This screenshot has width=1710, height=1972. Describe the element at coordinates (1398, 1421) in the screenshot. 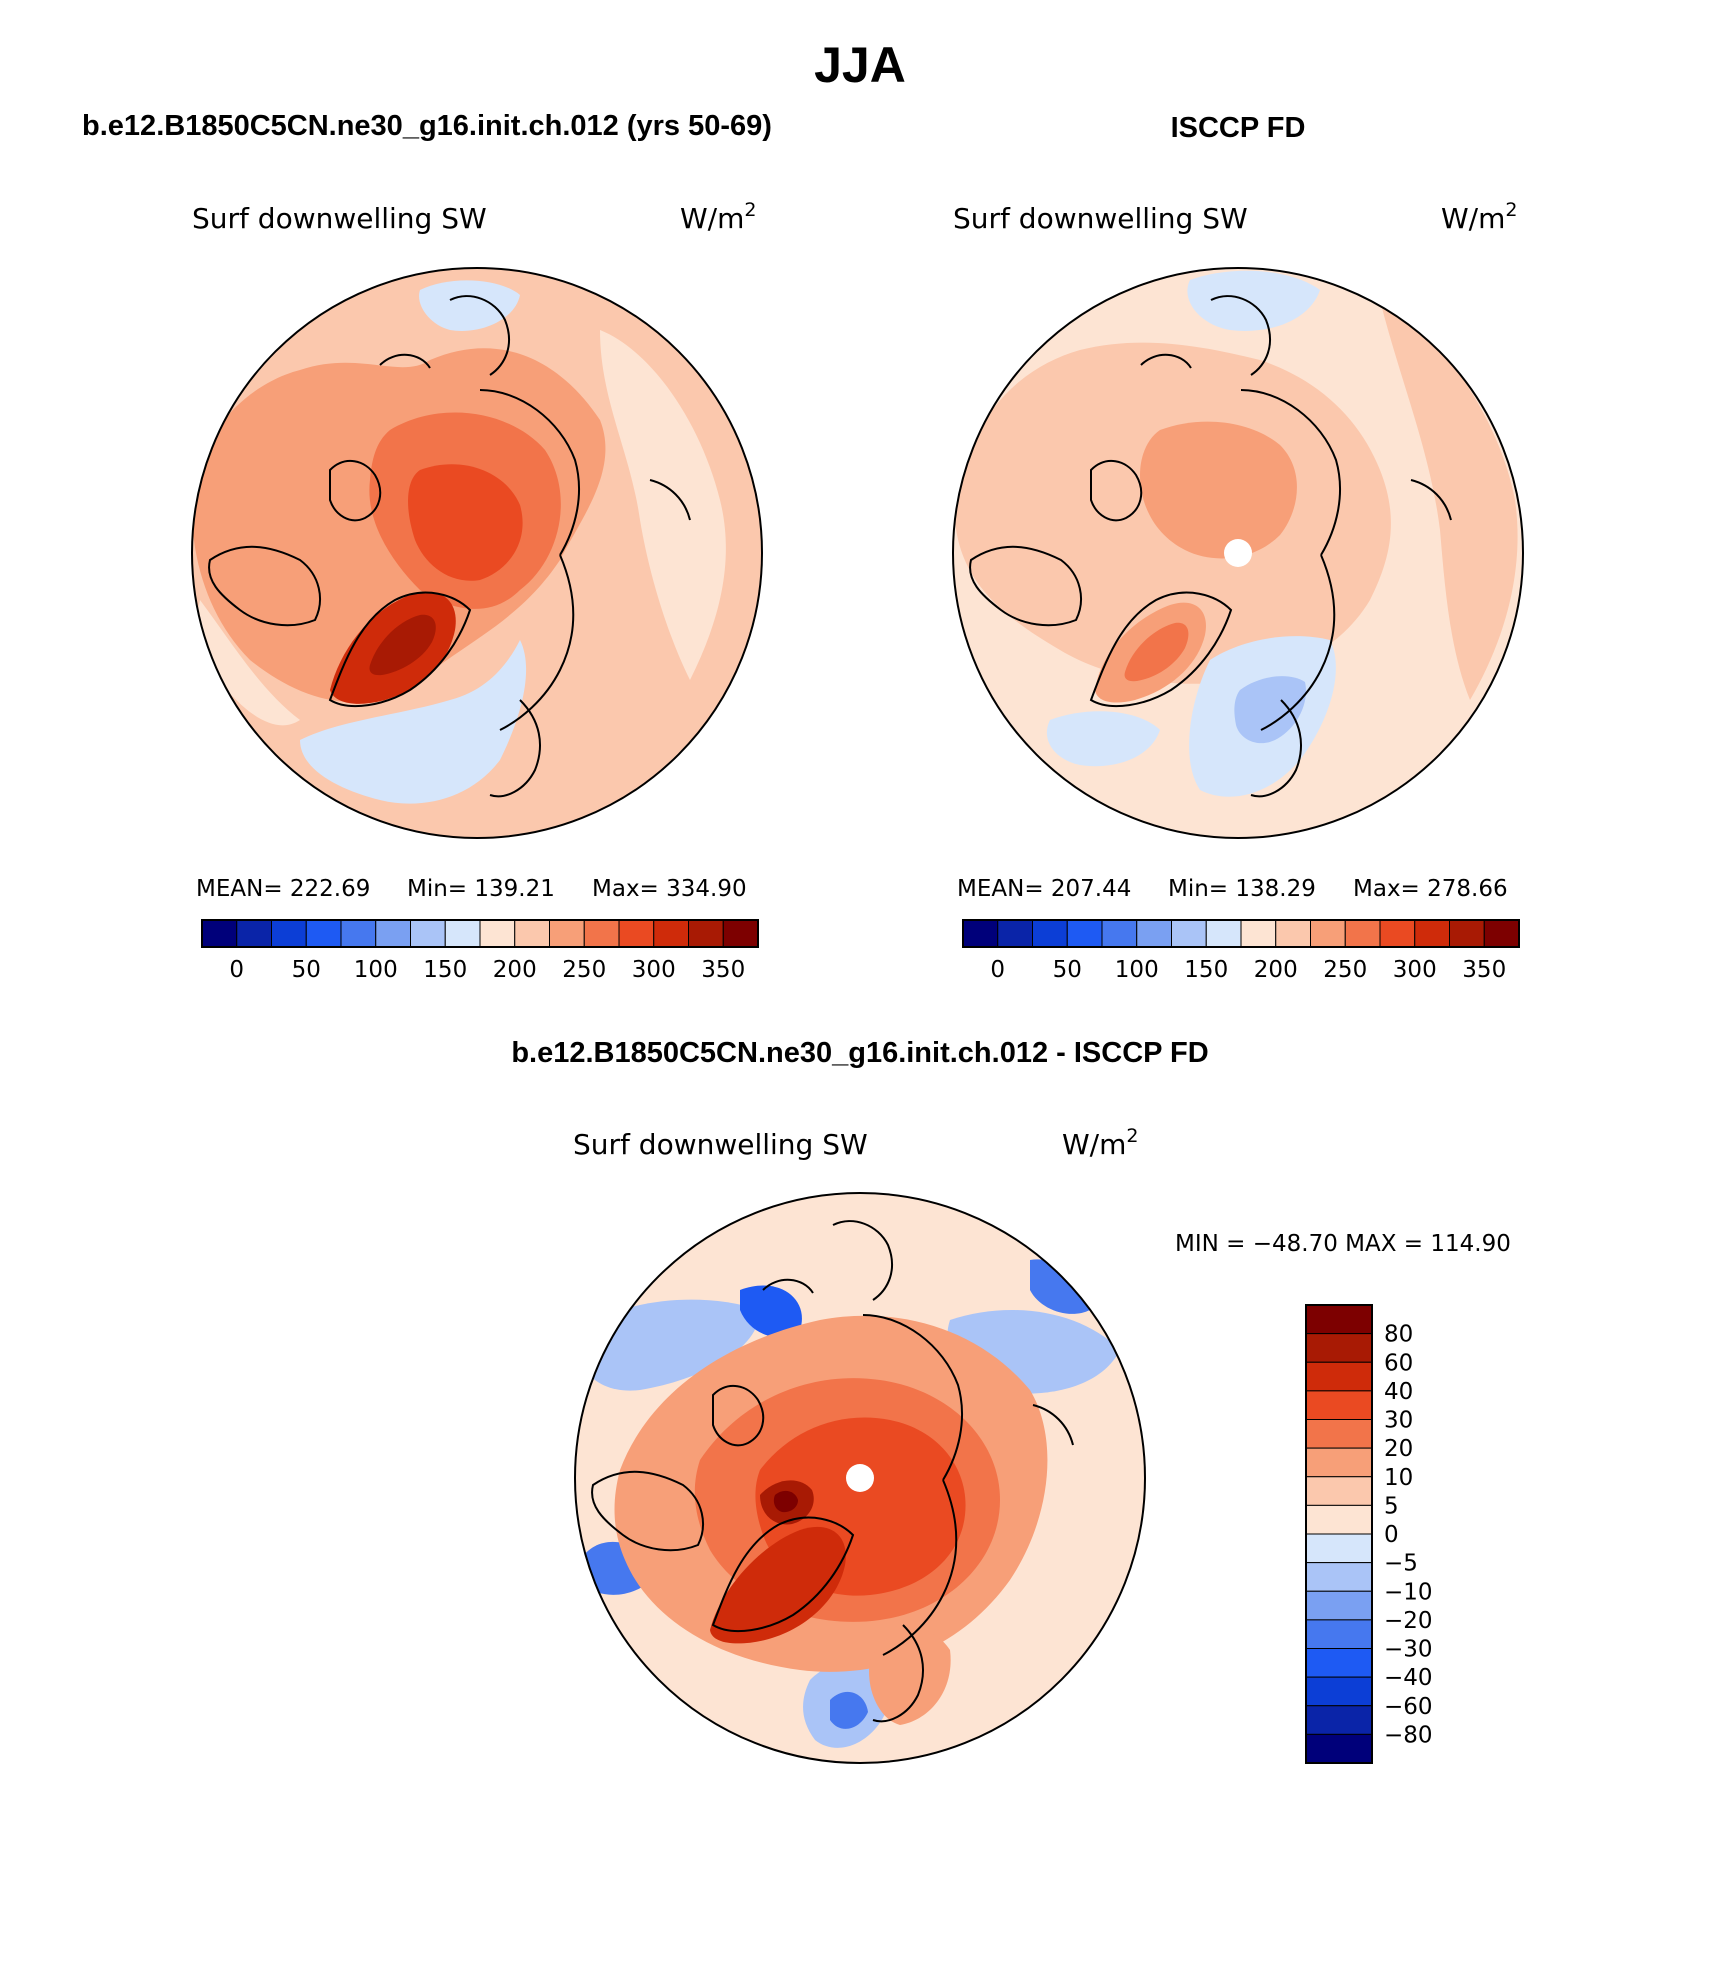

I see `colorbar-tick-label: 30` at that location.